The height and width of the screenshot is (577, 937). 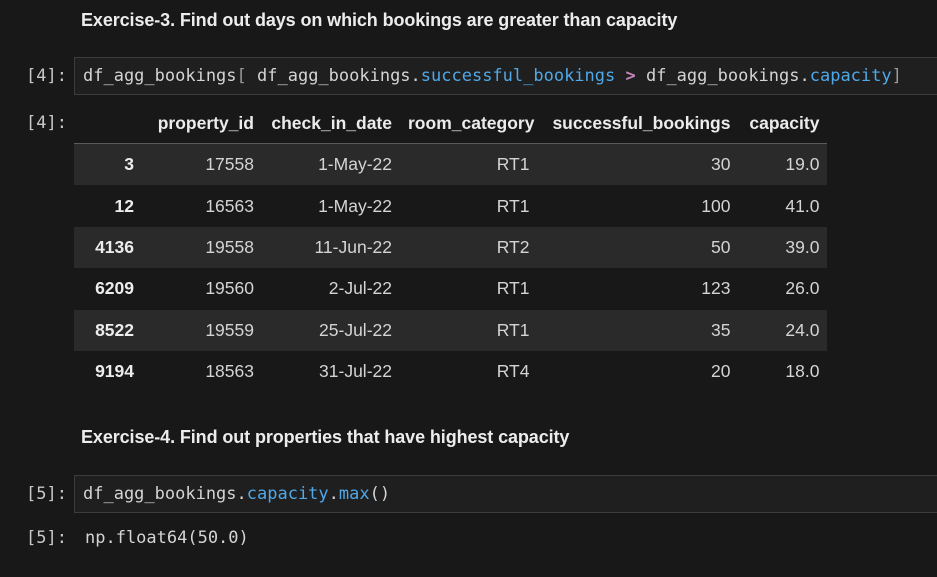 I want to click on cell-capacity: 39.0, so click(x=783, y=247).